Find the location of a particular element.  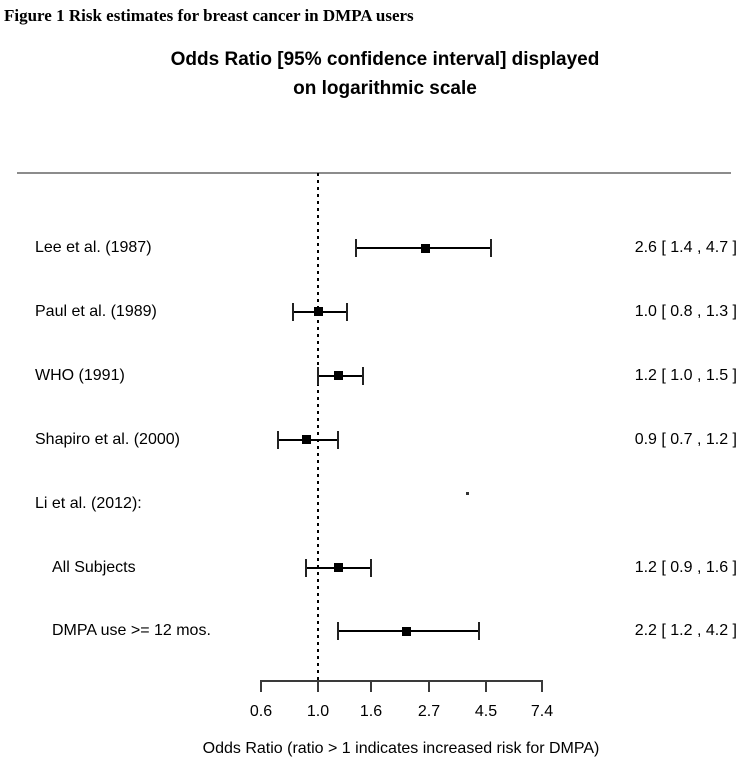

row-label: DMPA use >= 12 mos. is located at coordinates (131, 630).